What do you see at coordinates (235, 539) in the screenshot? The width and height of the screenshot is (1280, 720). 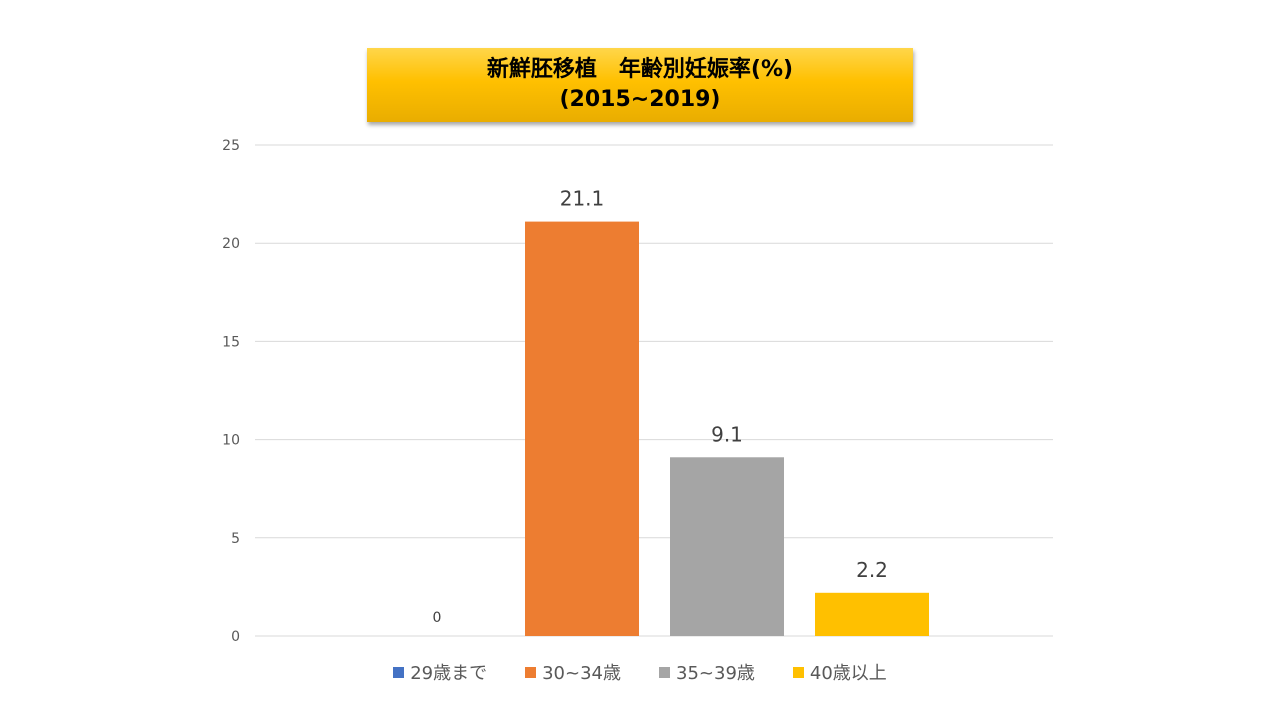 I see `y-tick-label: 5` at bounding box center [235, 539].